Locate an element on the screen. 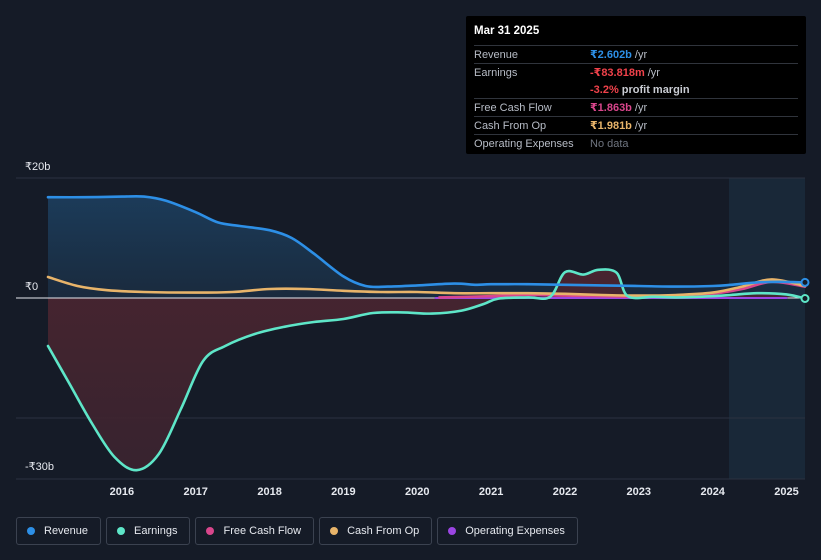 The width and height of the screenshot is (821, 560). tooltip-row: -3.2% profit margin is located at coordinates (636, 89).